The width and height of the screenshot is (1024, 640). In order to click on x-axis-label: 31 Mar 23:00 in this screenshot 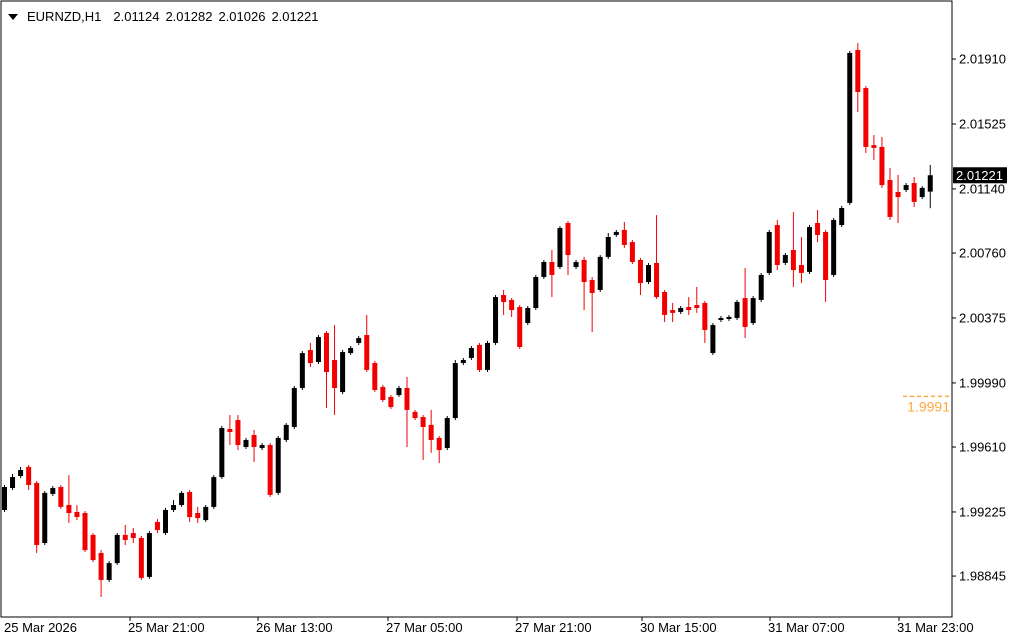, I will do `click(935, 627)`.